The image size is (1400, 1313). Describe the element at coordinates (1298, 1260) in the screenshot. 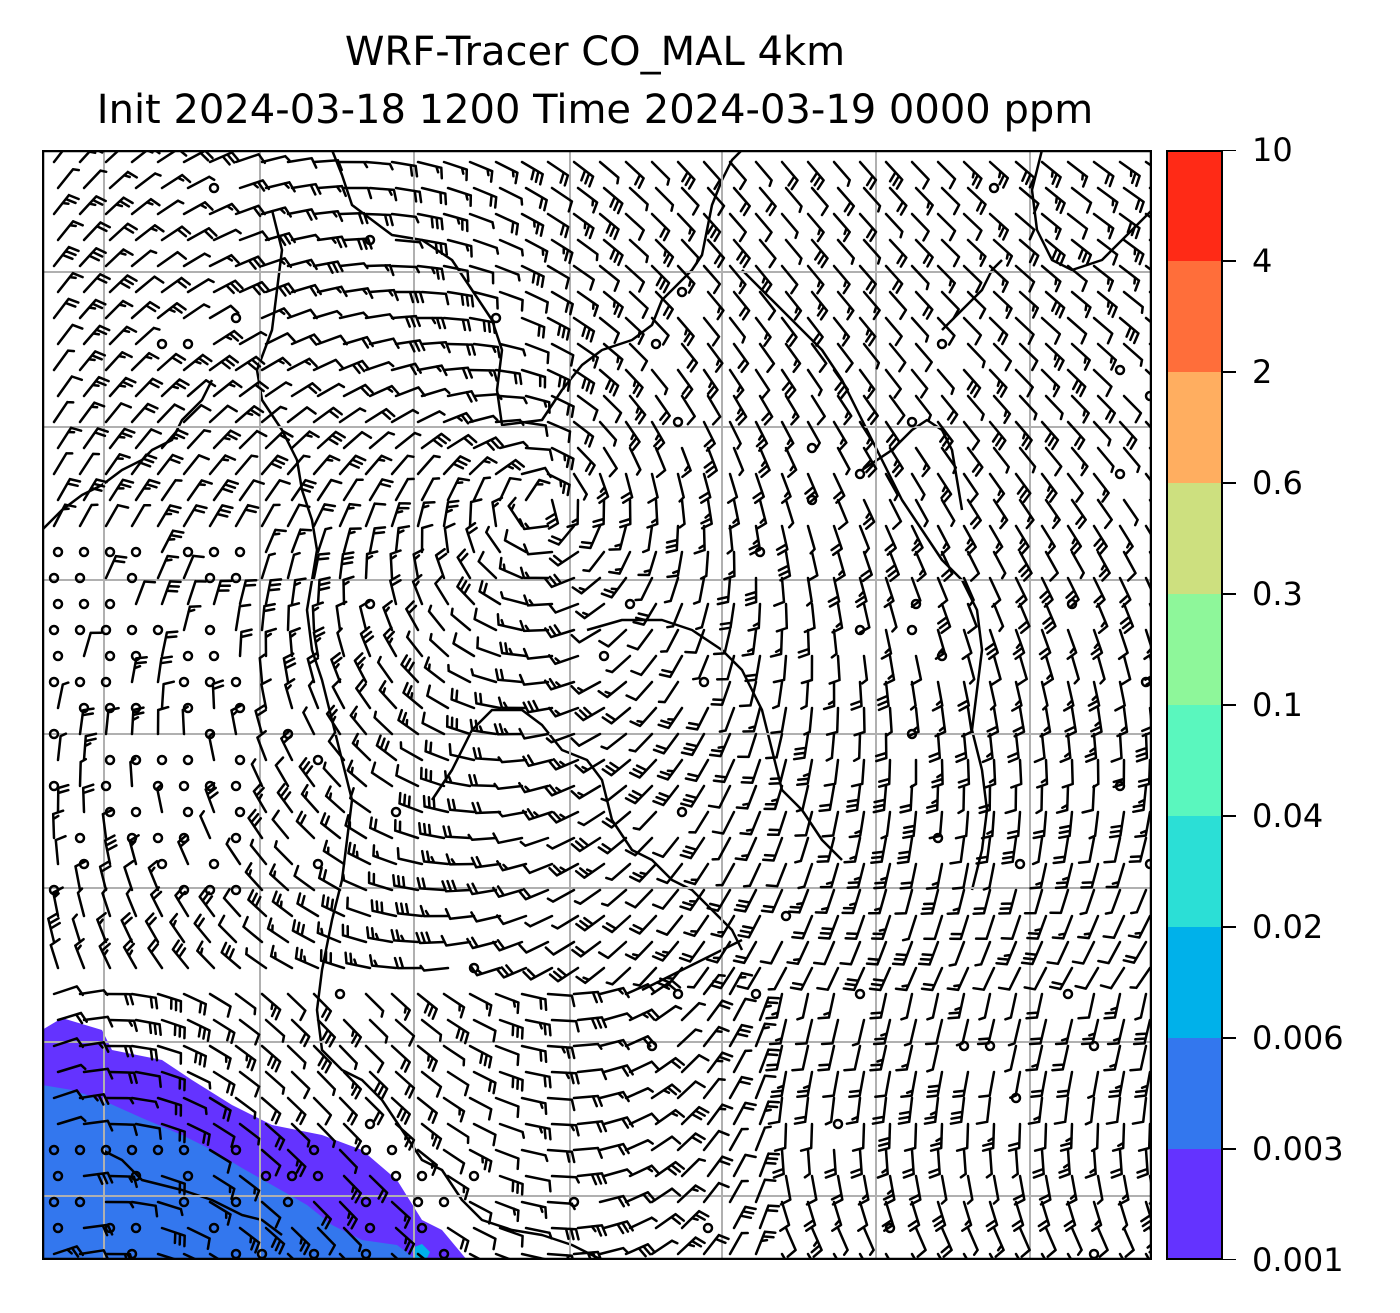

I see `colorbar-tick-label: 0.001` at that location.